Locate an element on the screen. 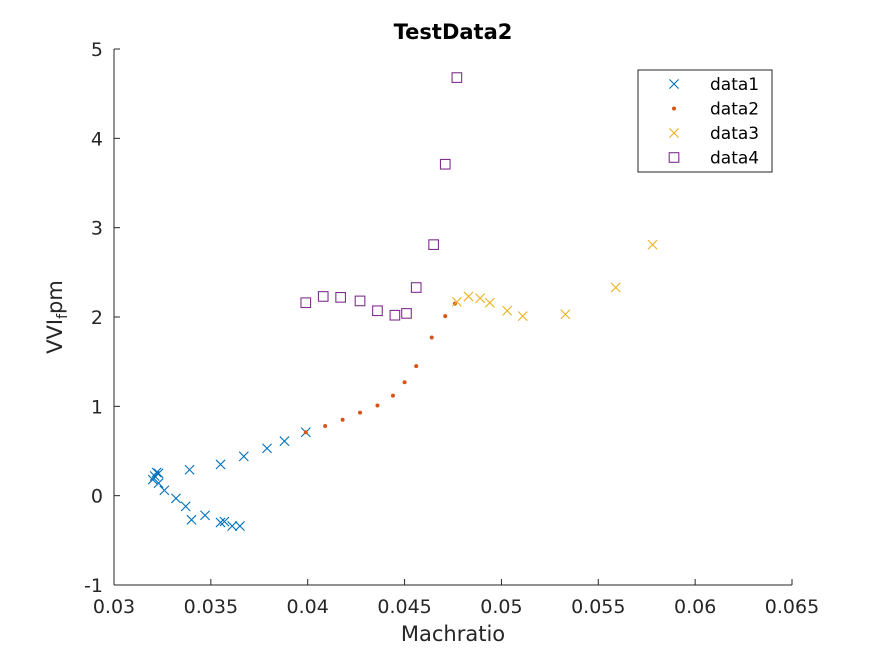 The width and height of the screenshot is (875, 656). x-tick-label: 0.05 is located at coordinates (501, 607).